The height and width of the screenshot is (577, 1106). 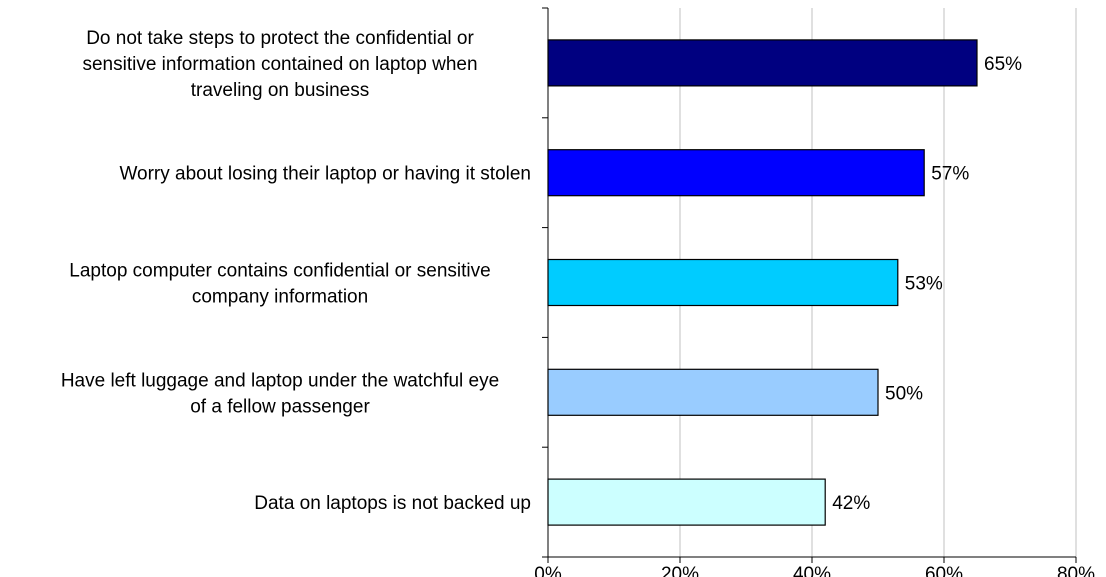 What do you see at coordinates (1076, 570) in the screenshot?
I see `x-tick-label: 80%` at bounding box center [1076, 570].